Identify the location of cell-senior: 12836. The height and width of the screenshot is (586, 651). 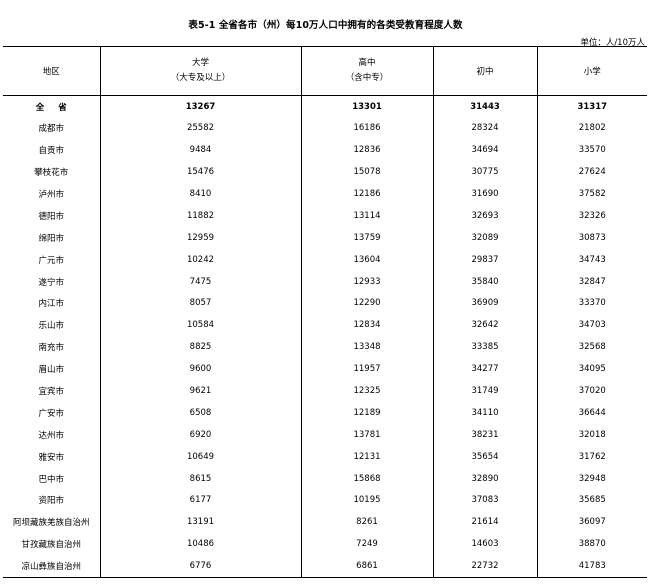
(366, 150).